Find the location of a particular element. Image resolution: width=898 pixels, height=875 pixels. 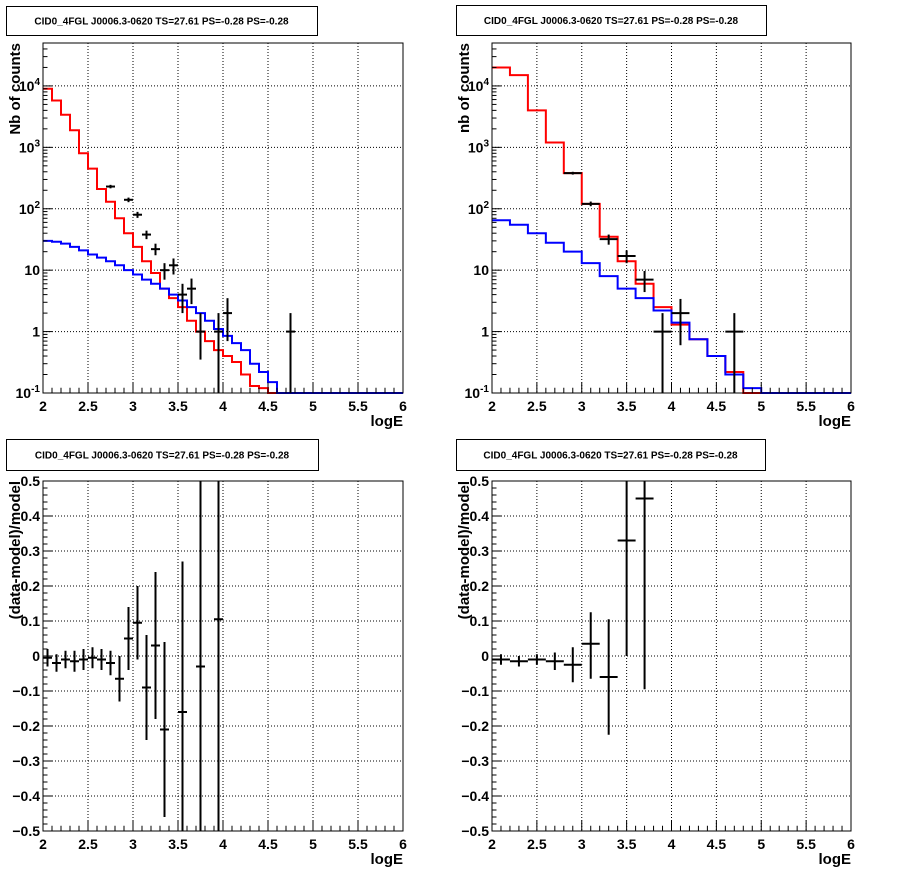

y-tick-label: 0.2 is located at coordinates (31, 586).